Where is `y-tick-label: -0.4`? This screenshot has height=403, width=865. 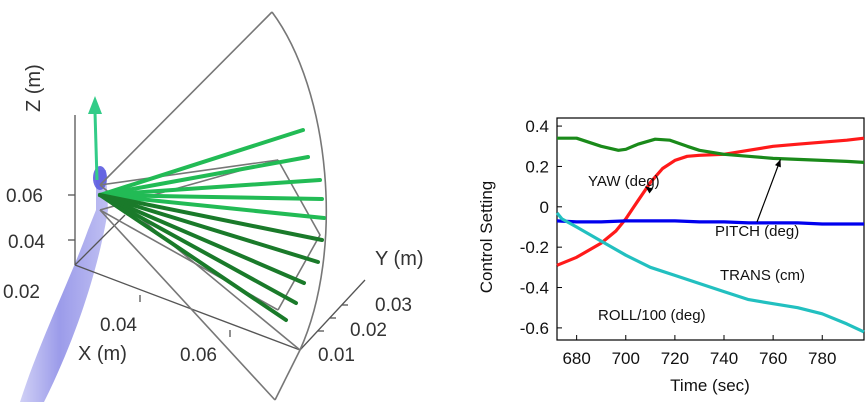
y-tick-label: -0.4 is located at coordinates (534, 288).